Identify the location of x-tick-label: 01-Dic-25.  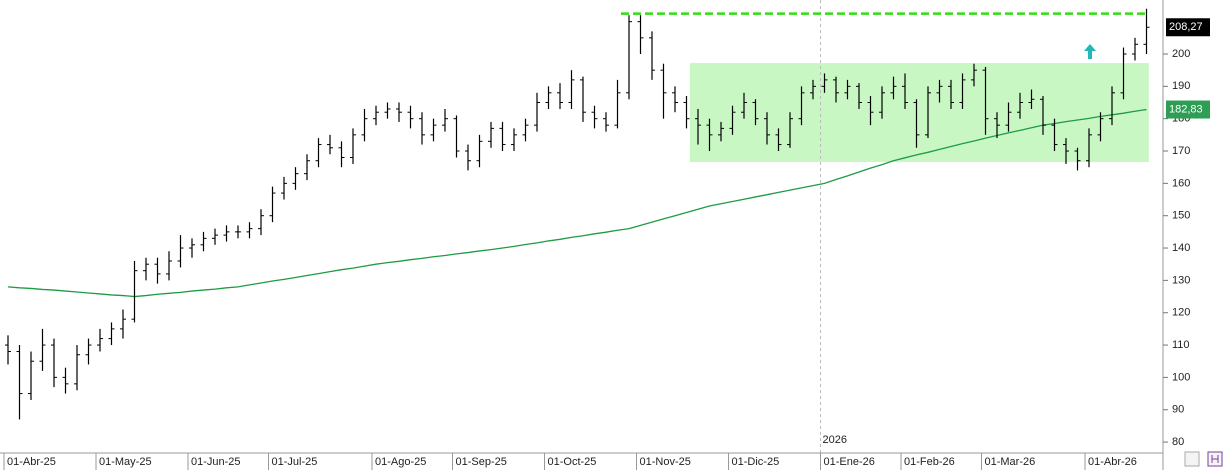
(756, 462).